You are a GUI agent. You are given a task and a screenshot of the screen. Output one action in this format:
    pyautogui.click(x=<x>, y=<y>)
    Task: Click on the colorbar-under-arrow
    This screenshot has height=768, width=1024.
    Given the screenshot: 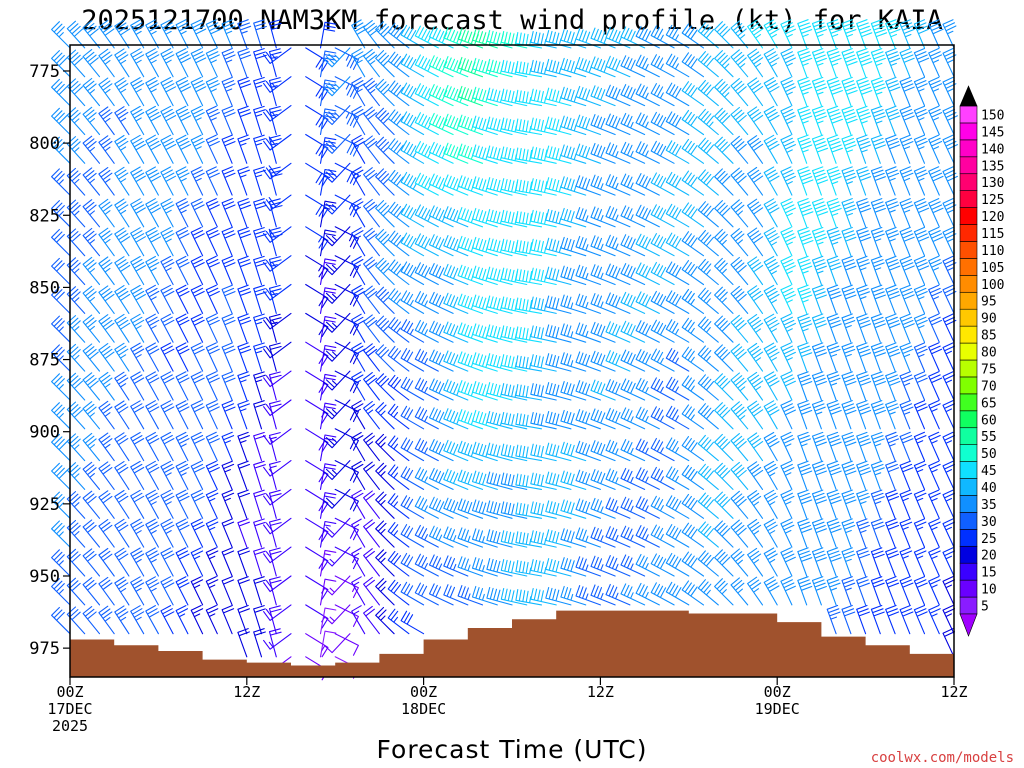 What is the action you would take?
    pyautogui.click(x=968, y=625)
    